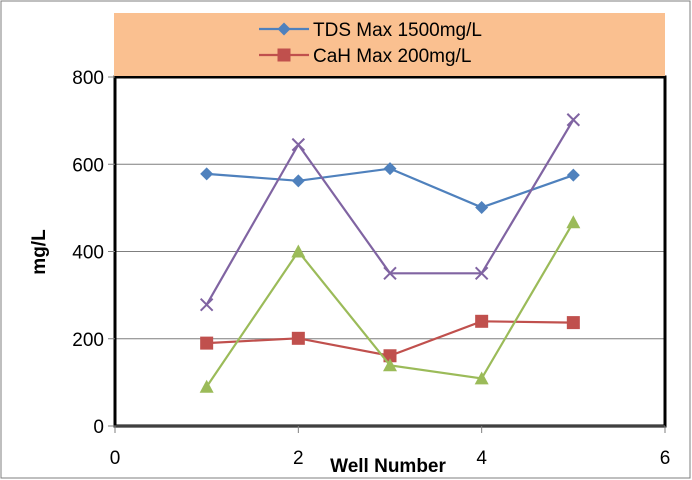 This screenshot has height=480, width=692. Describe the element at coordinates (390, 447) in the screenshot. I see `x-axis: 0 2 4 6` at that location.